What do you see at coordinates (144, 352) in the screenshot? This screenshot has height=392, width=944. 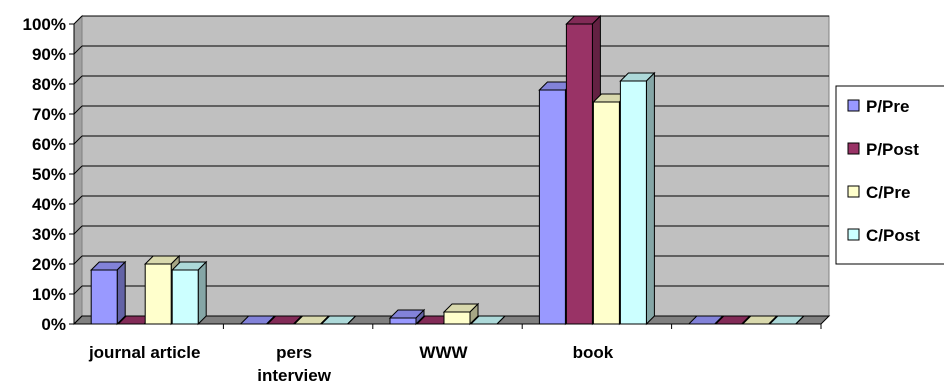 I see `x-category-label: journal article` at bounding box center [144, 352].